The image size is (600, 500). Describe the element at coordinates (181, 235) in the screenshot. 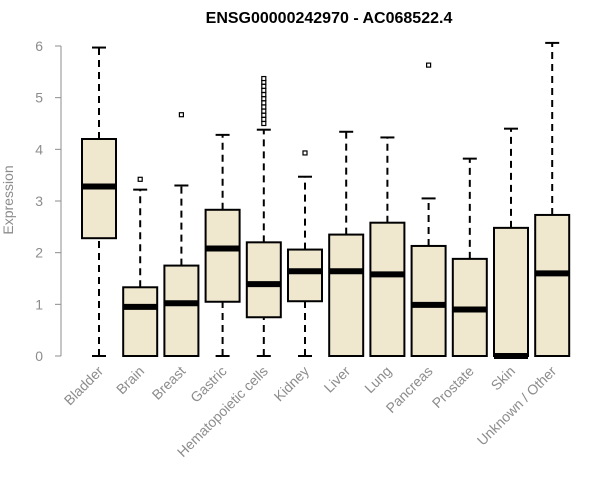

I see `box-breast` at that location.